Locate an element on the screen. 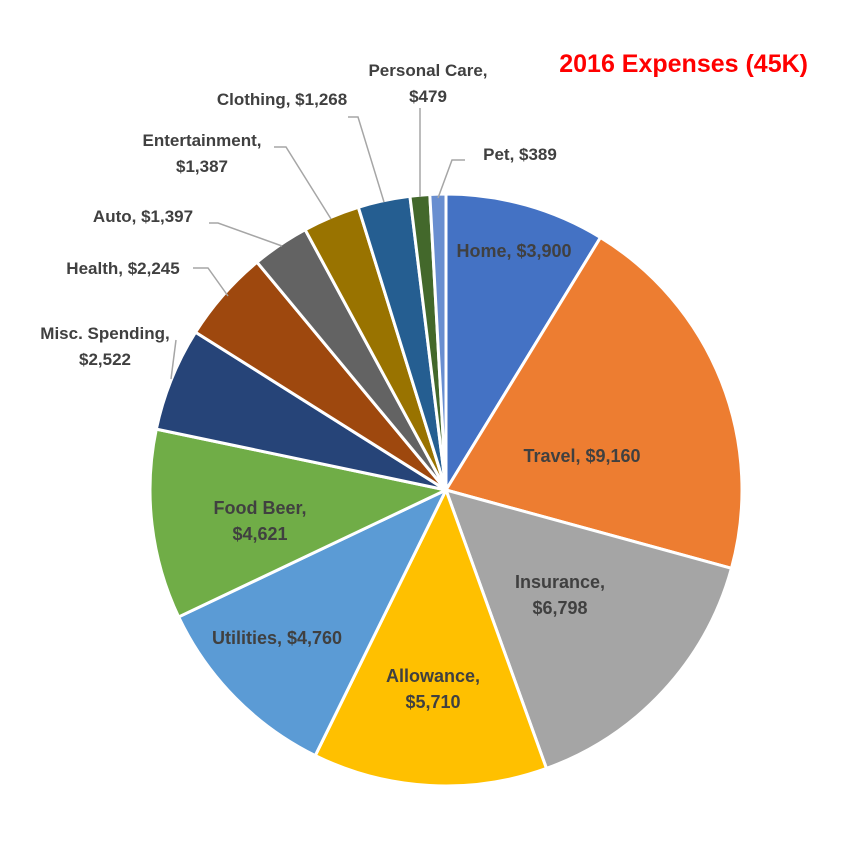 This screenshot has height=849, width=856. slice-label-entertainment: Entertainment, $1,387 is located at coordinates (201, 153).